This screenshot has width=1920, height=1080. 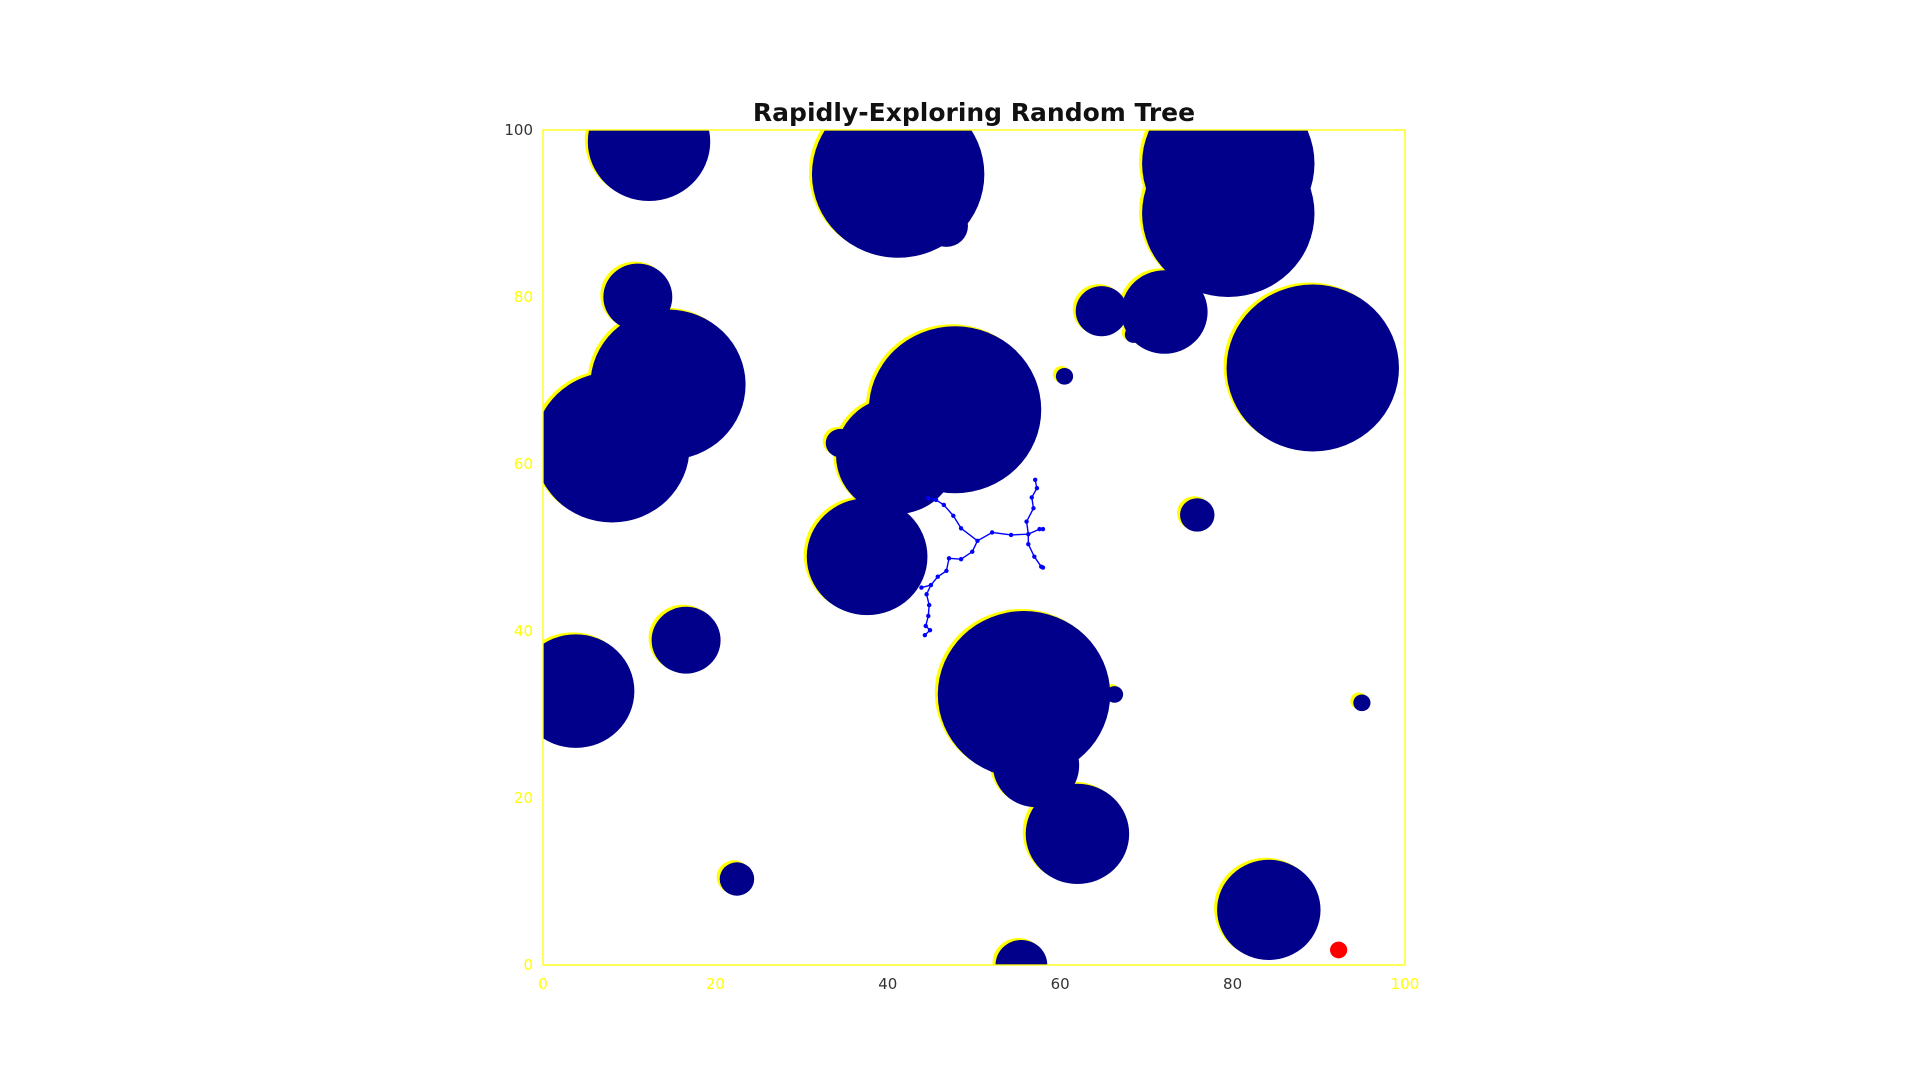 I want to click on y-tick-label: 80, so click(x=523, y=297).